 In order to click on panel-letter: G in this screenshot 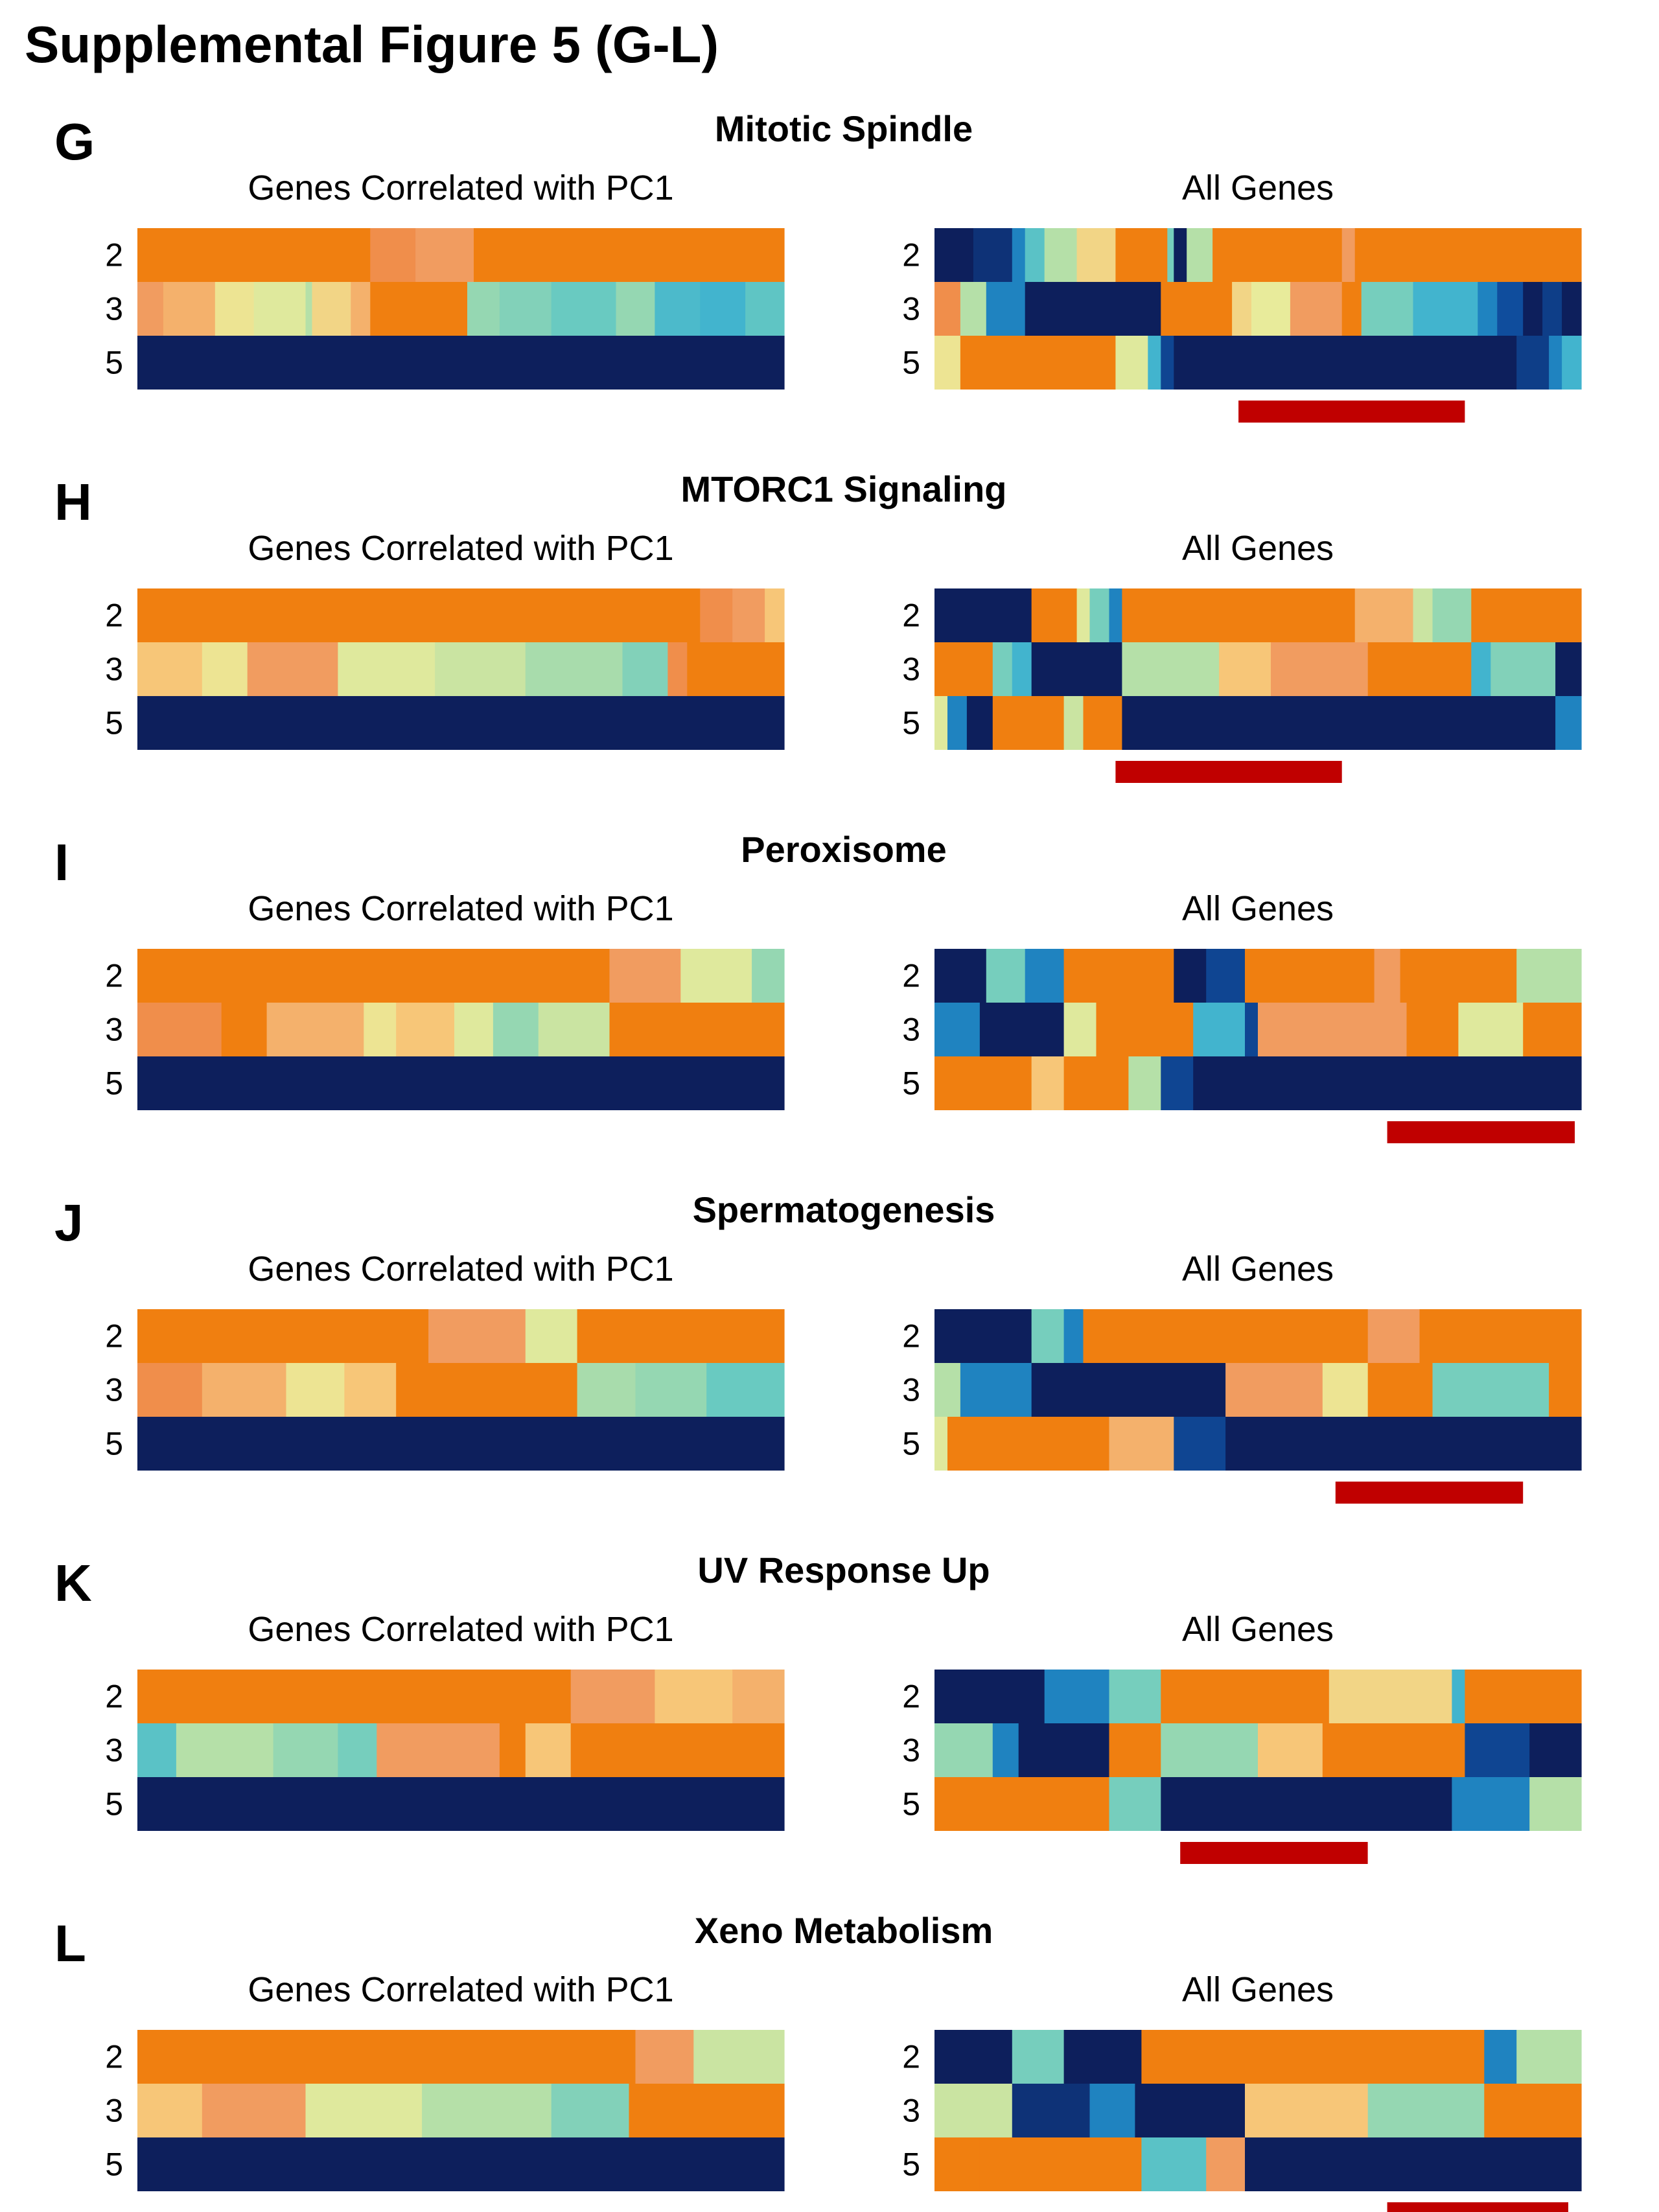, I will do `click(74, 141)`.